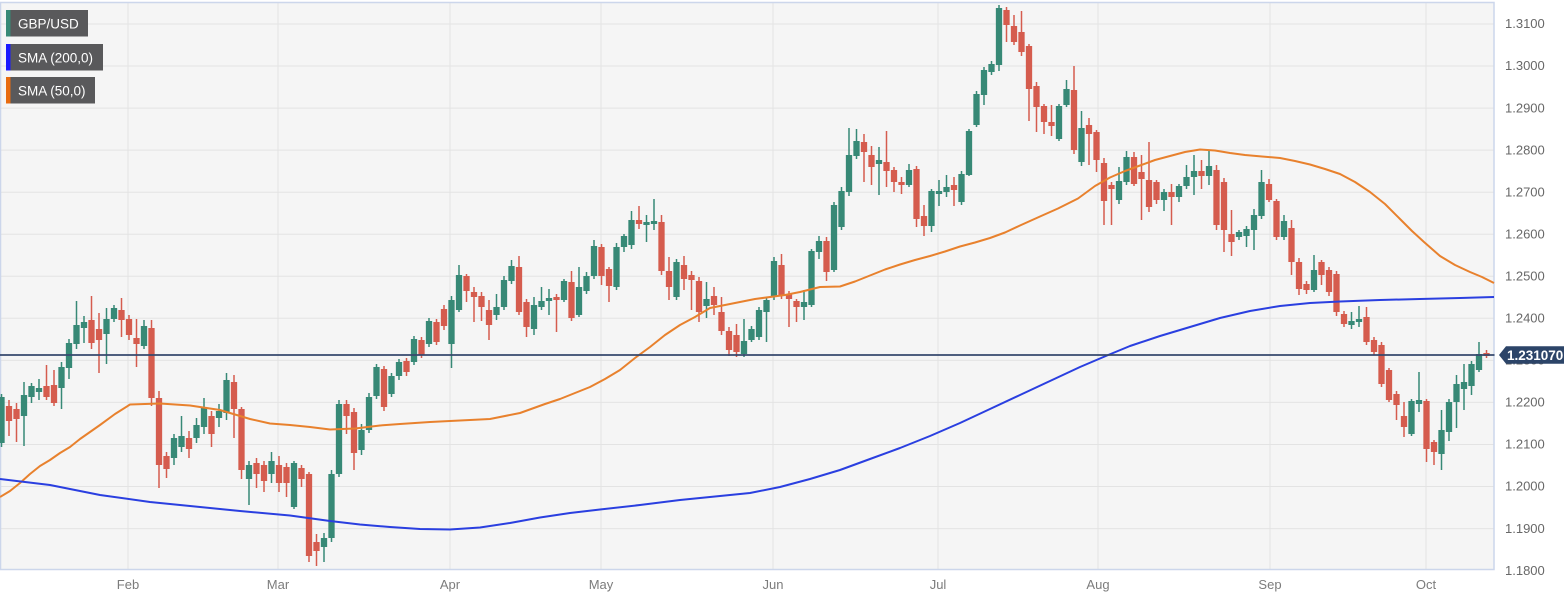  What do you see at coordinates (1525, 276) in the screenshot?
I see `svg-text: 1.2500` at bounding box center [1525, 276].